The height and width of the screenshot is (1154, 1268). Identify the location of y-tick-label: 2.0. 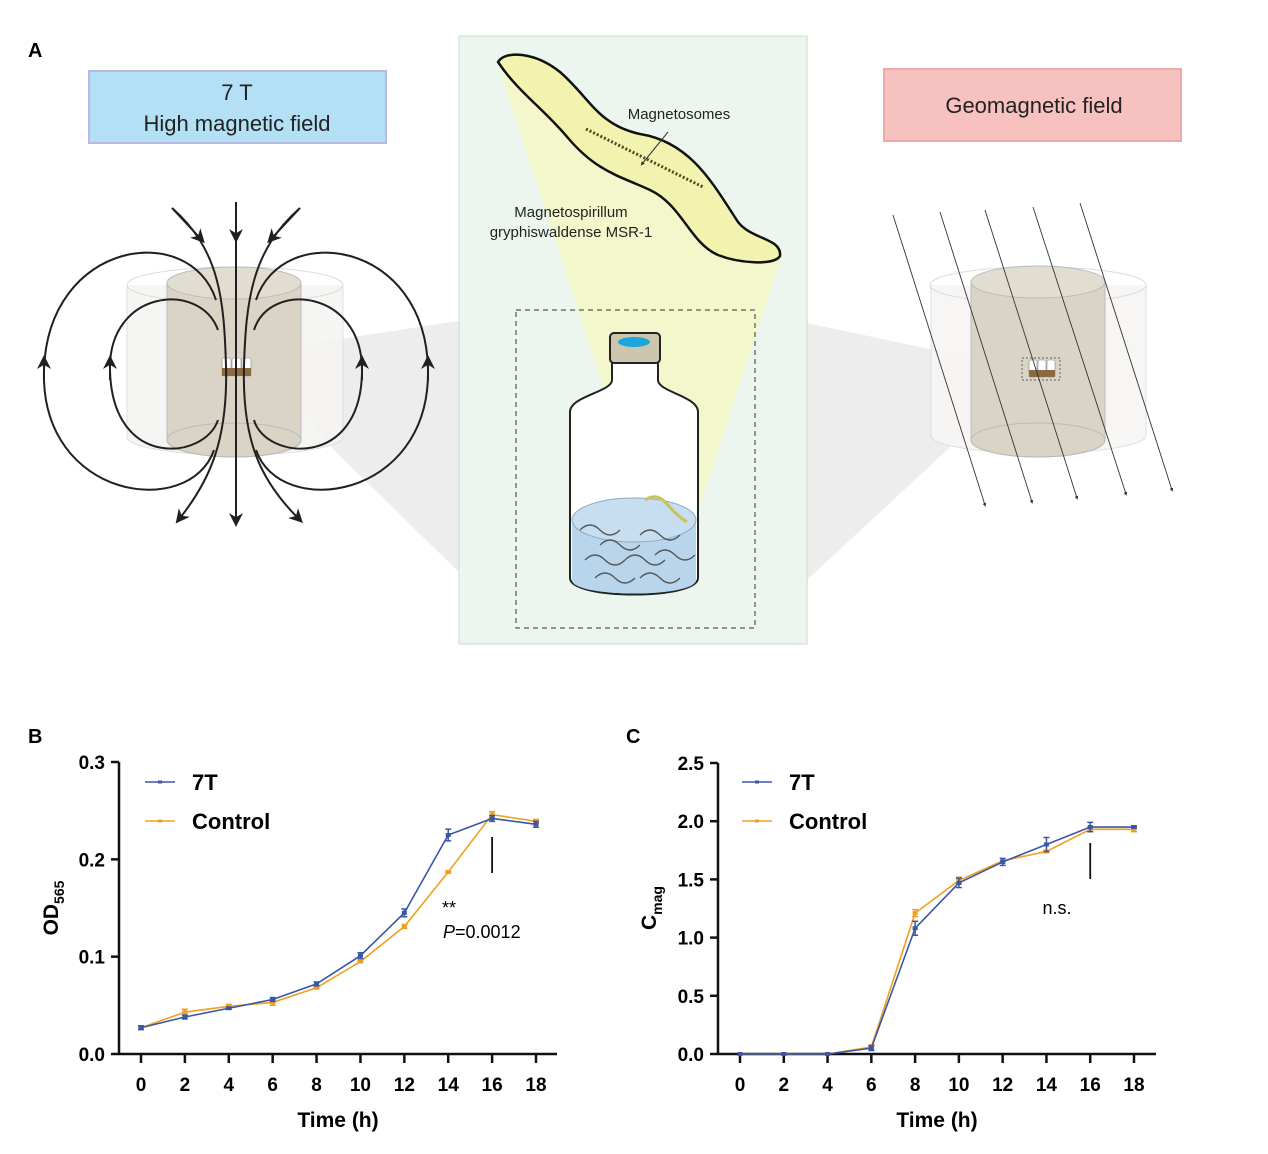
(691, 822).